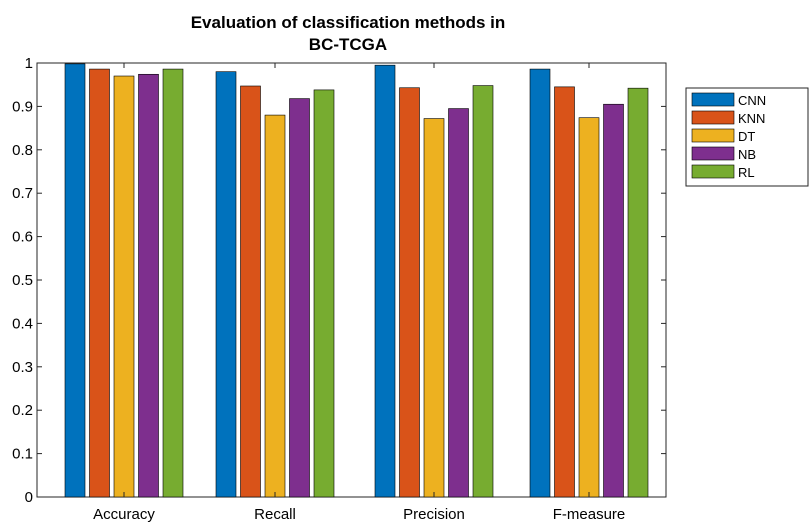 The image size is (809, 525). I want to click on bar-dt-precision, so click(434, 308).